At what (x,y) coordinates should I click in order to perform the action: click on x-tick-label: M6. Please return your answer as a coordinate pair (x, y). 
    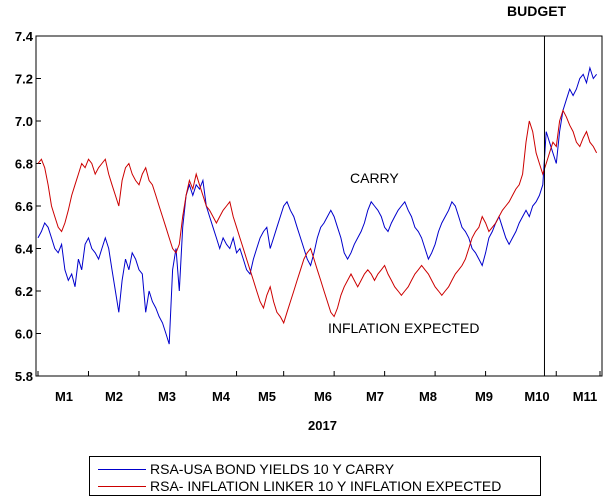
    Looking at the image, I should click on (323, 396).